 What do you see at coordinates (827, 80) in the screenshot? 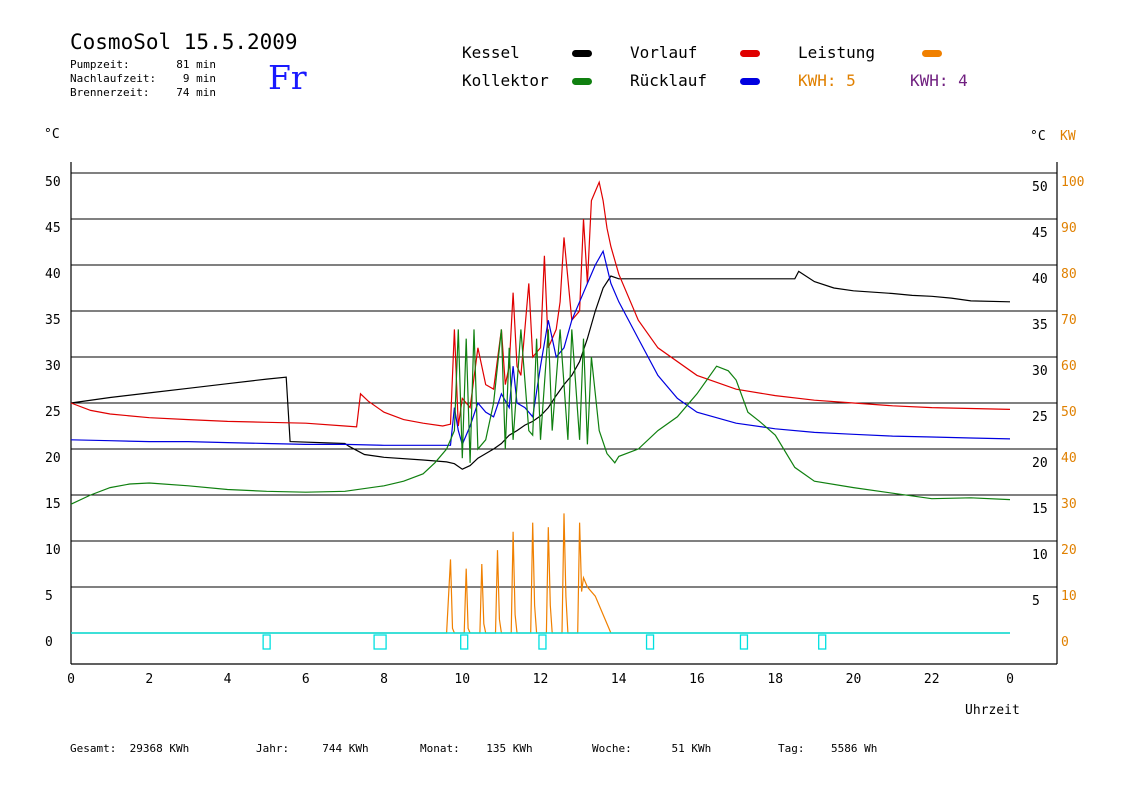
I see `kwh-orange-label: KWH: 5` at bounding box center [827, 80].